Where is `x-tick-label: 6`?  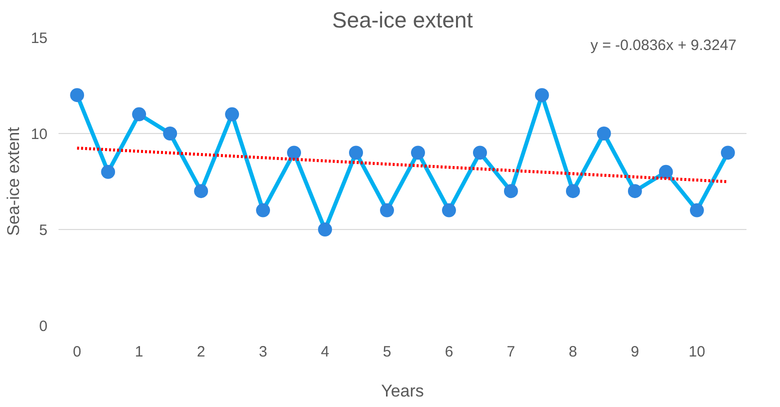
x-tick-label: 6 is located at coordinates (449, 352).